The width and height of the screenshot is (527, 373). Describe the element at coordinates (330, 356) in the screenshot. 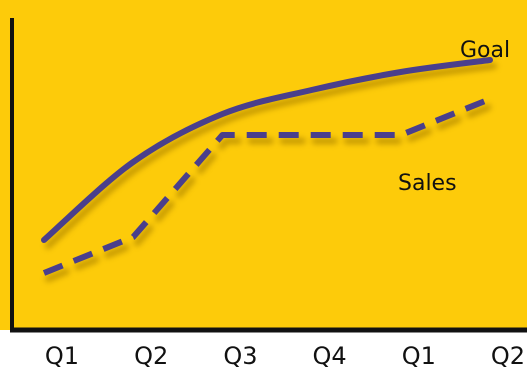

I see `x-tick-label: Q4` at that location.